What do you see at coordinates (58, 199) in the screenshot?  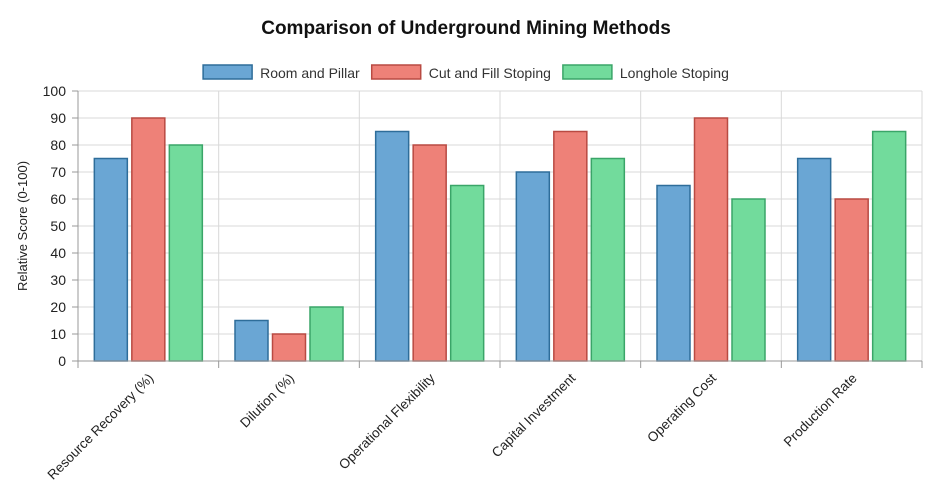 I see `y-tick-label: 60` at bounding box center [58, 199].